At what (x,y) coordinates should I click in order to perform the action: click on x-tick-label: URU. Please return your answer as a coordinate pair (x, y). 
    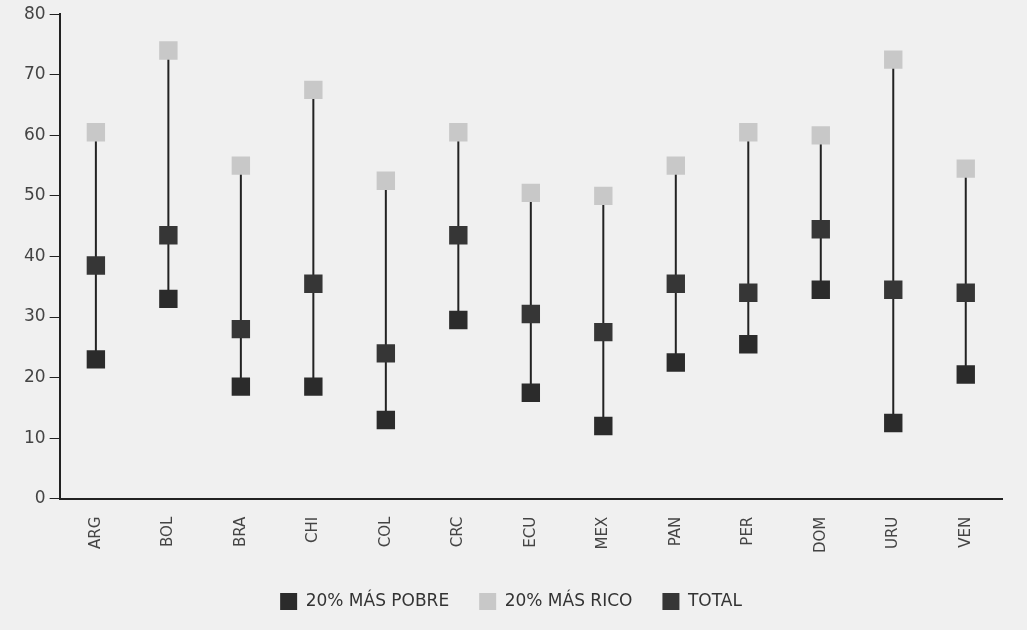
    Looking at the image, I should click on (892, 533).